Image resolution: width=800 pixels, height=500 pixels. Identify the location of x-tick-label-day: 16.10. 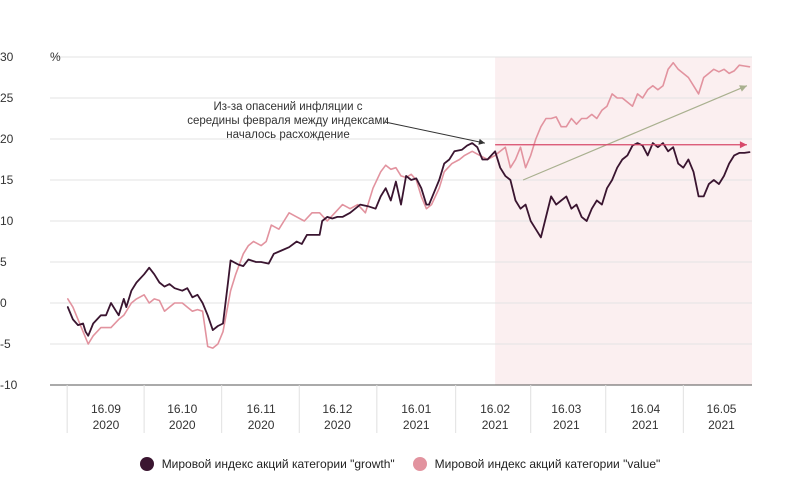
(182, 409).